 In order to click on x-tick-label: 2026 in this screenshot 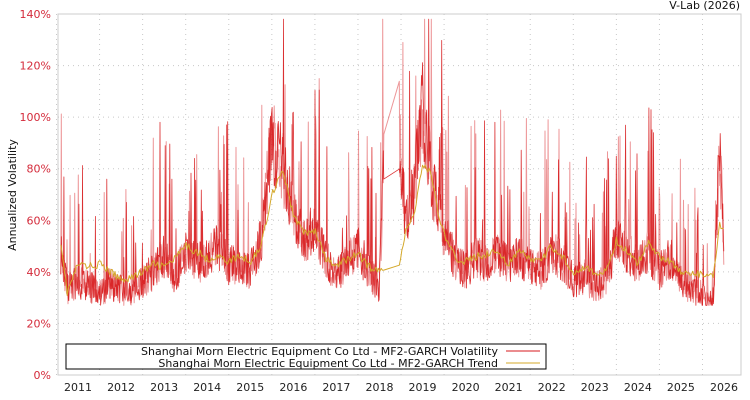, I will do `click(724, 387)`.